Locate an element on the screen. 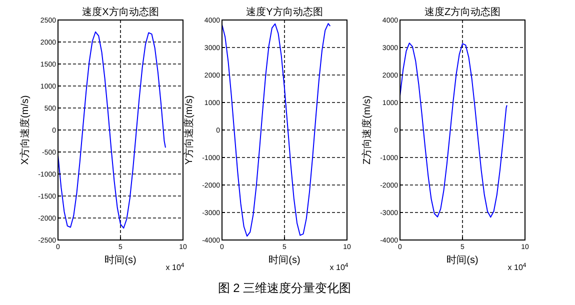  chart-title: 速度Y方向动态图 is located at coordinates (284, 12).